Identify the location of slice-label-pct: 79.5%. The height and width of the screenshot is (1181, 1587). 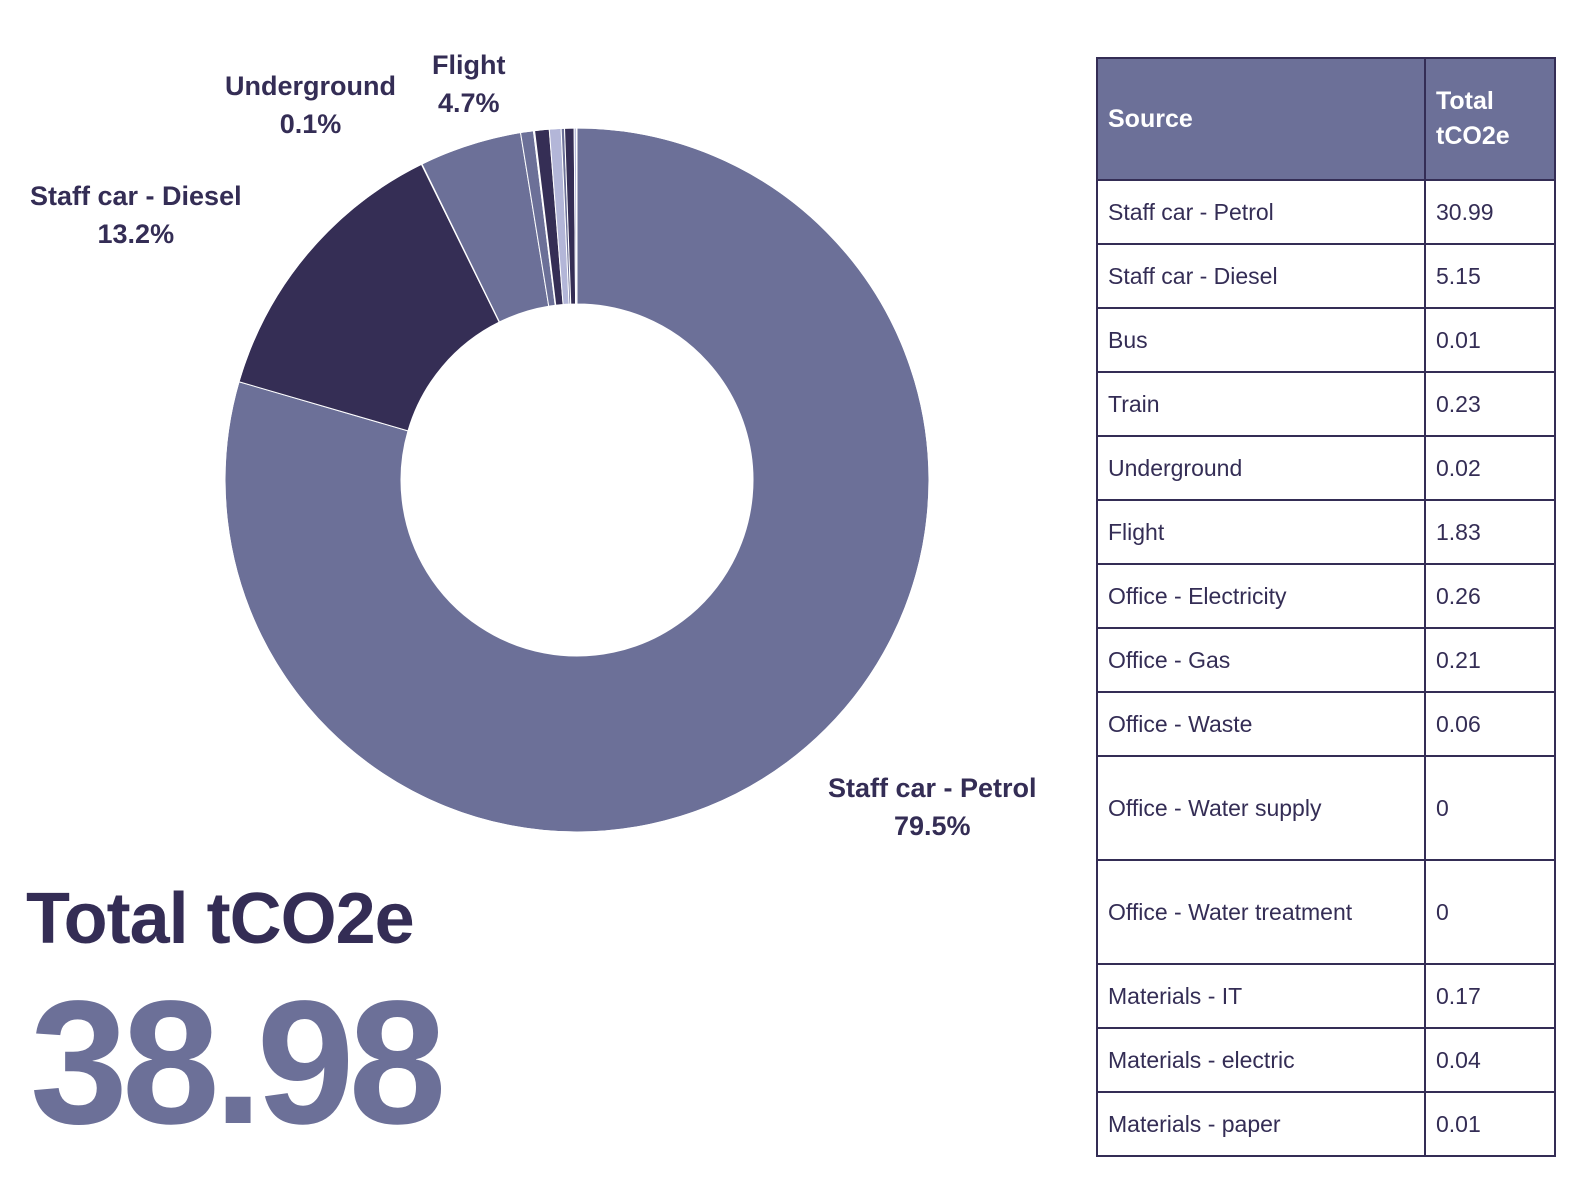
(932, 826).